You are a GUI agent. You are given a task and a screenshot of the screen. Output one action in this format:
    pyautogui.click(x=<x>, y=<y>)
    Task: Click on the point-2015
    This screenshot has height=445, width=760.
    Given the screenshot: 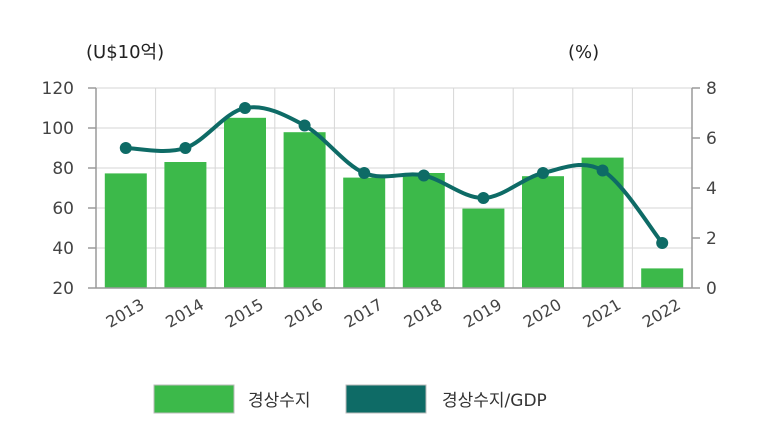 What is the action you would take?
    pyautogui.click(x=245, y=108)
    